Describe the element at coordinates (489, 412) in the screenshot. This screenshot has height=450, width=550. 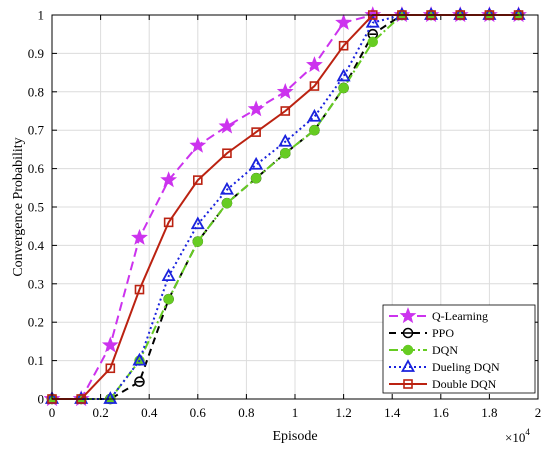
I see `x-tick-label: 1.8` at that location.